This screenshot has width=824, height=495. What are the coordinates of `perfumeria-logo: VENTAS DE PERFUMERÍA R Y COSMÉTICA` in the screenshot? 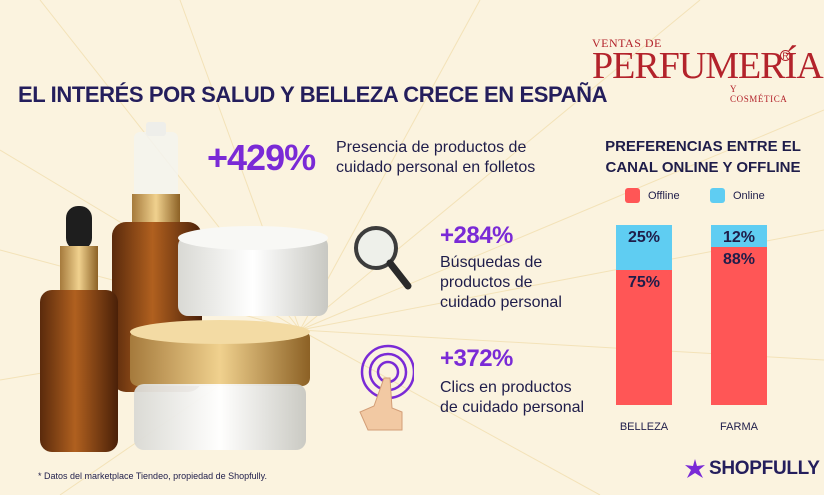 It's located at (708, 70).